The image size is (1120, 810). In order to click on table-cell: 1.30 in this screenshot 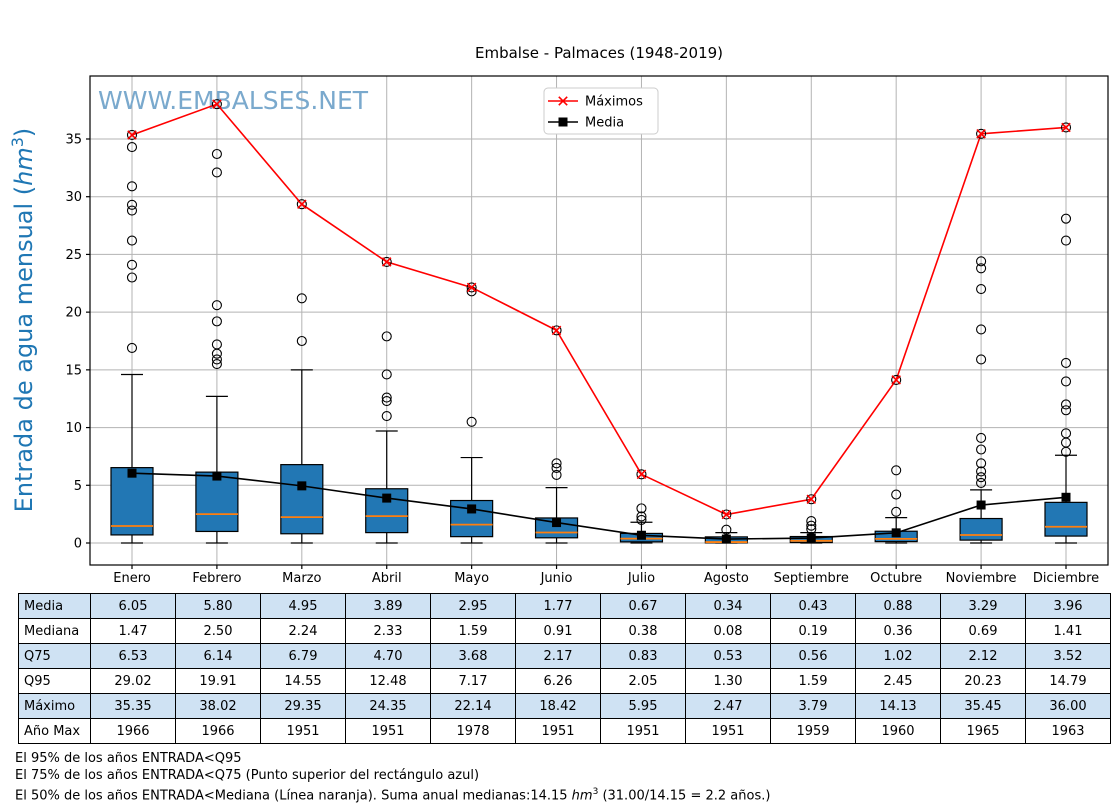, I will do `click(728, 681)`.